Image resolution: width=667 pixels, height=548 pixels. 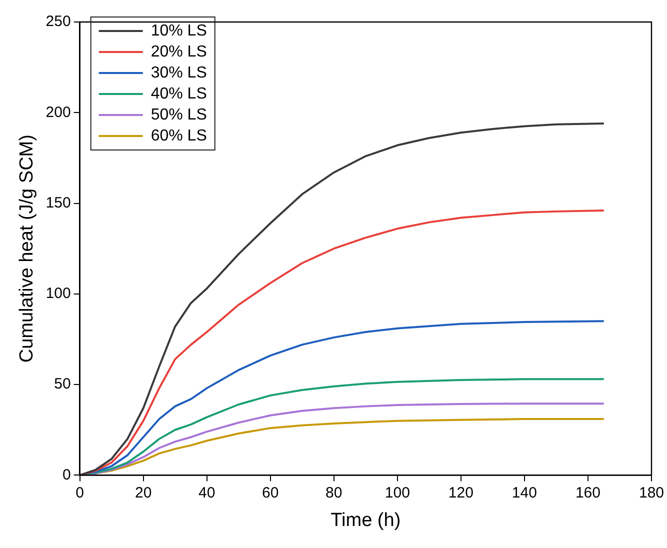 I want to click on y-axis-title: Cumulative heat (J/g SCM), so click(x=27, y=248).